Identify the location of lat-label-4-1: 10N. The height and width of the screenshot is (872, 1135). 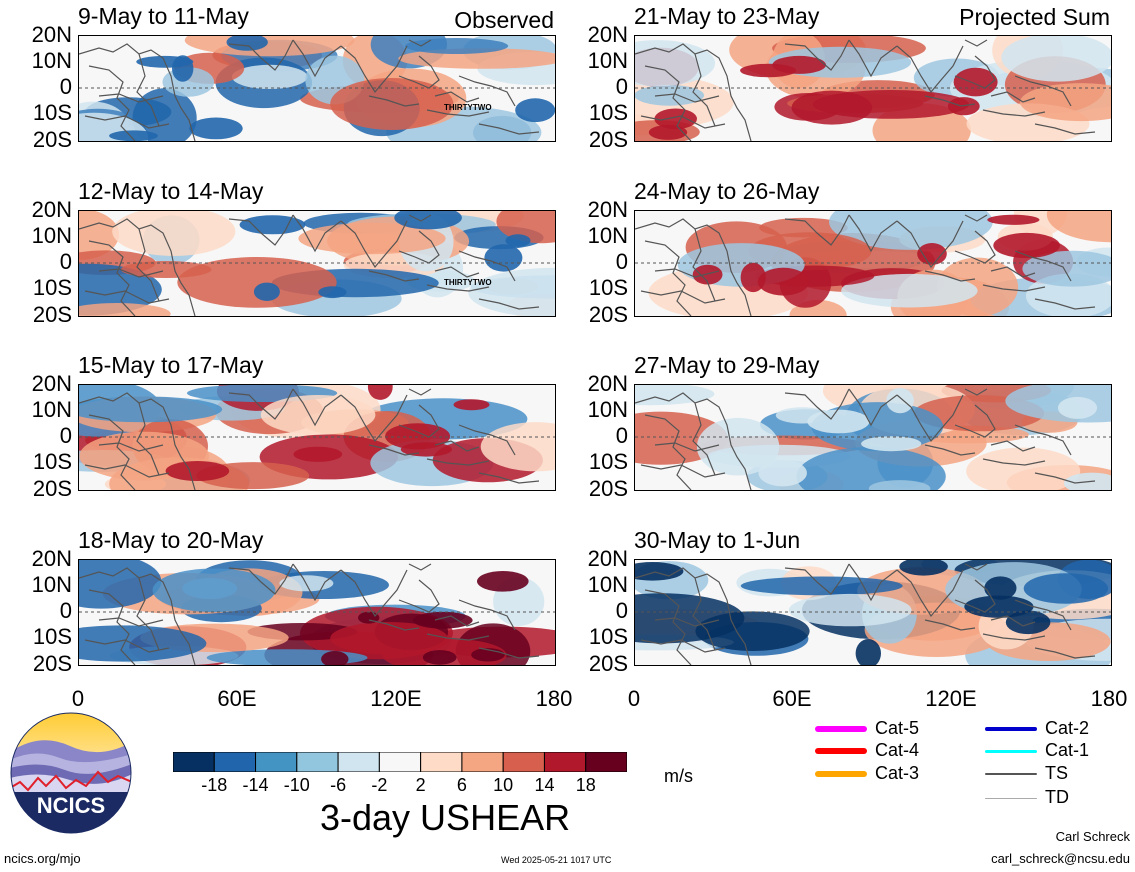
(51, 584).